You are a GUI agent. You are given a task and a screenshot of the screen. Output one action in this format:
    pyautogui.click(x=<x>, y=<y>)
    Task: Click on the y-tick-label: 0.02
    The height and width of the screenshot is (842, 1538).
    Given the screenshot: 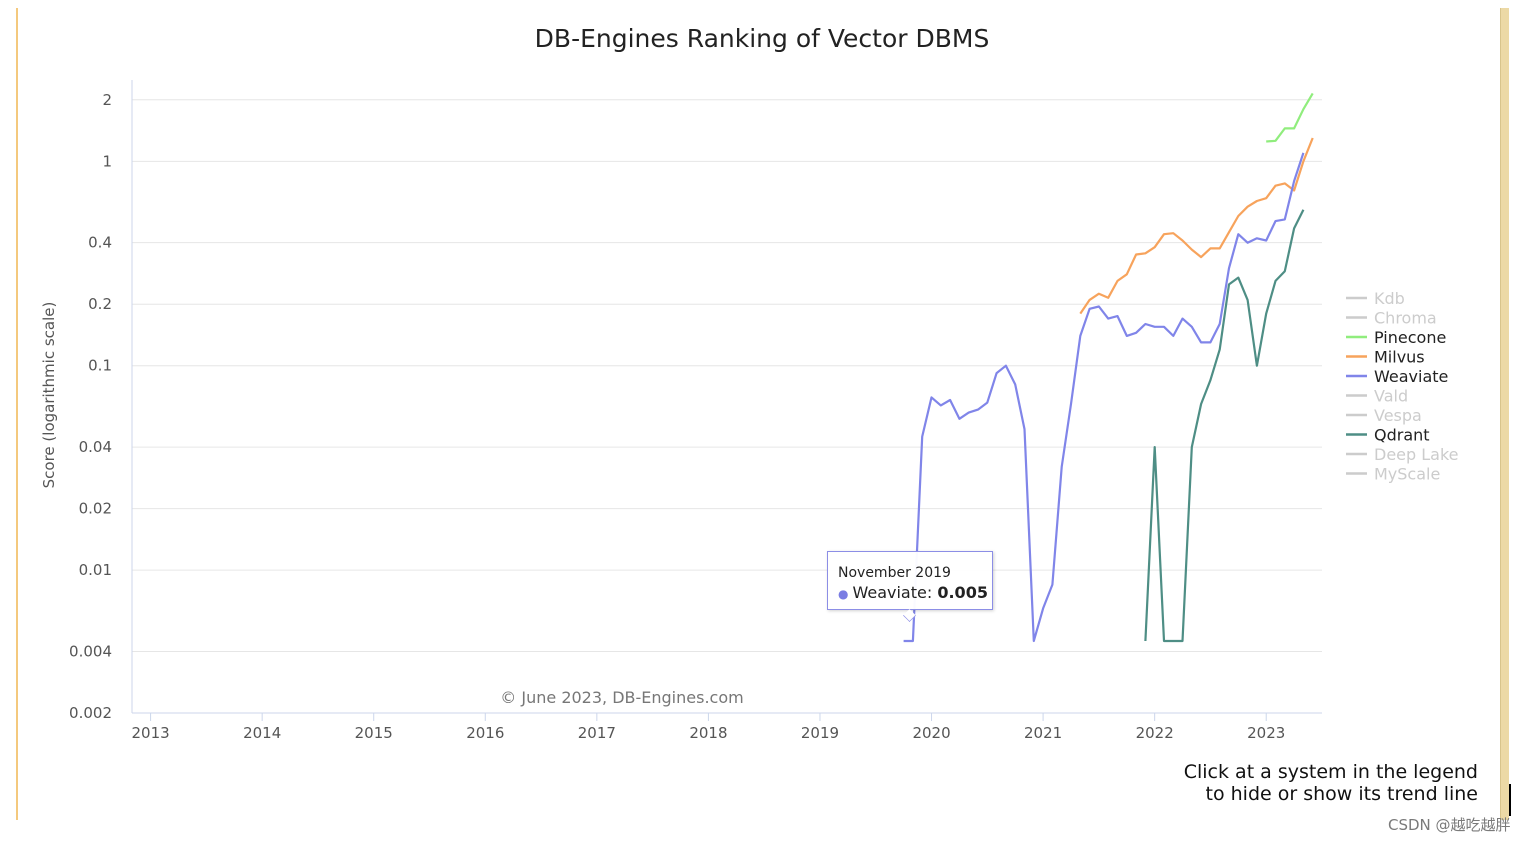 What is the action you would take?
    pyautogui.click(x=95, y=509)
    